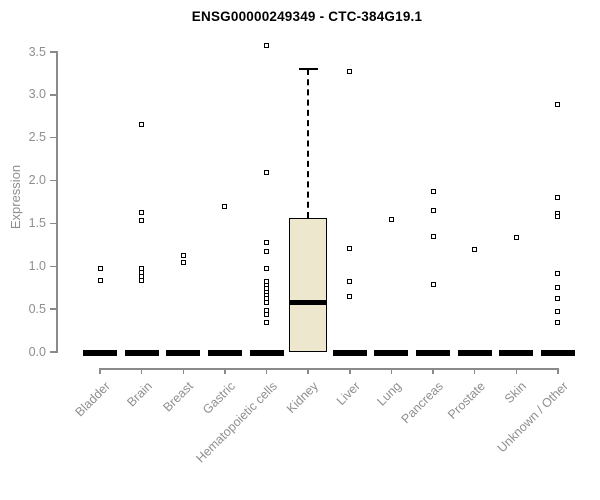  I want to click on box, so click(308, 285).